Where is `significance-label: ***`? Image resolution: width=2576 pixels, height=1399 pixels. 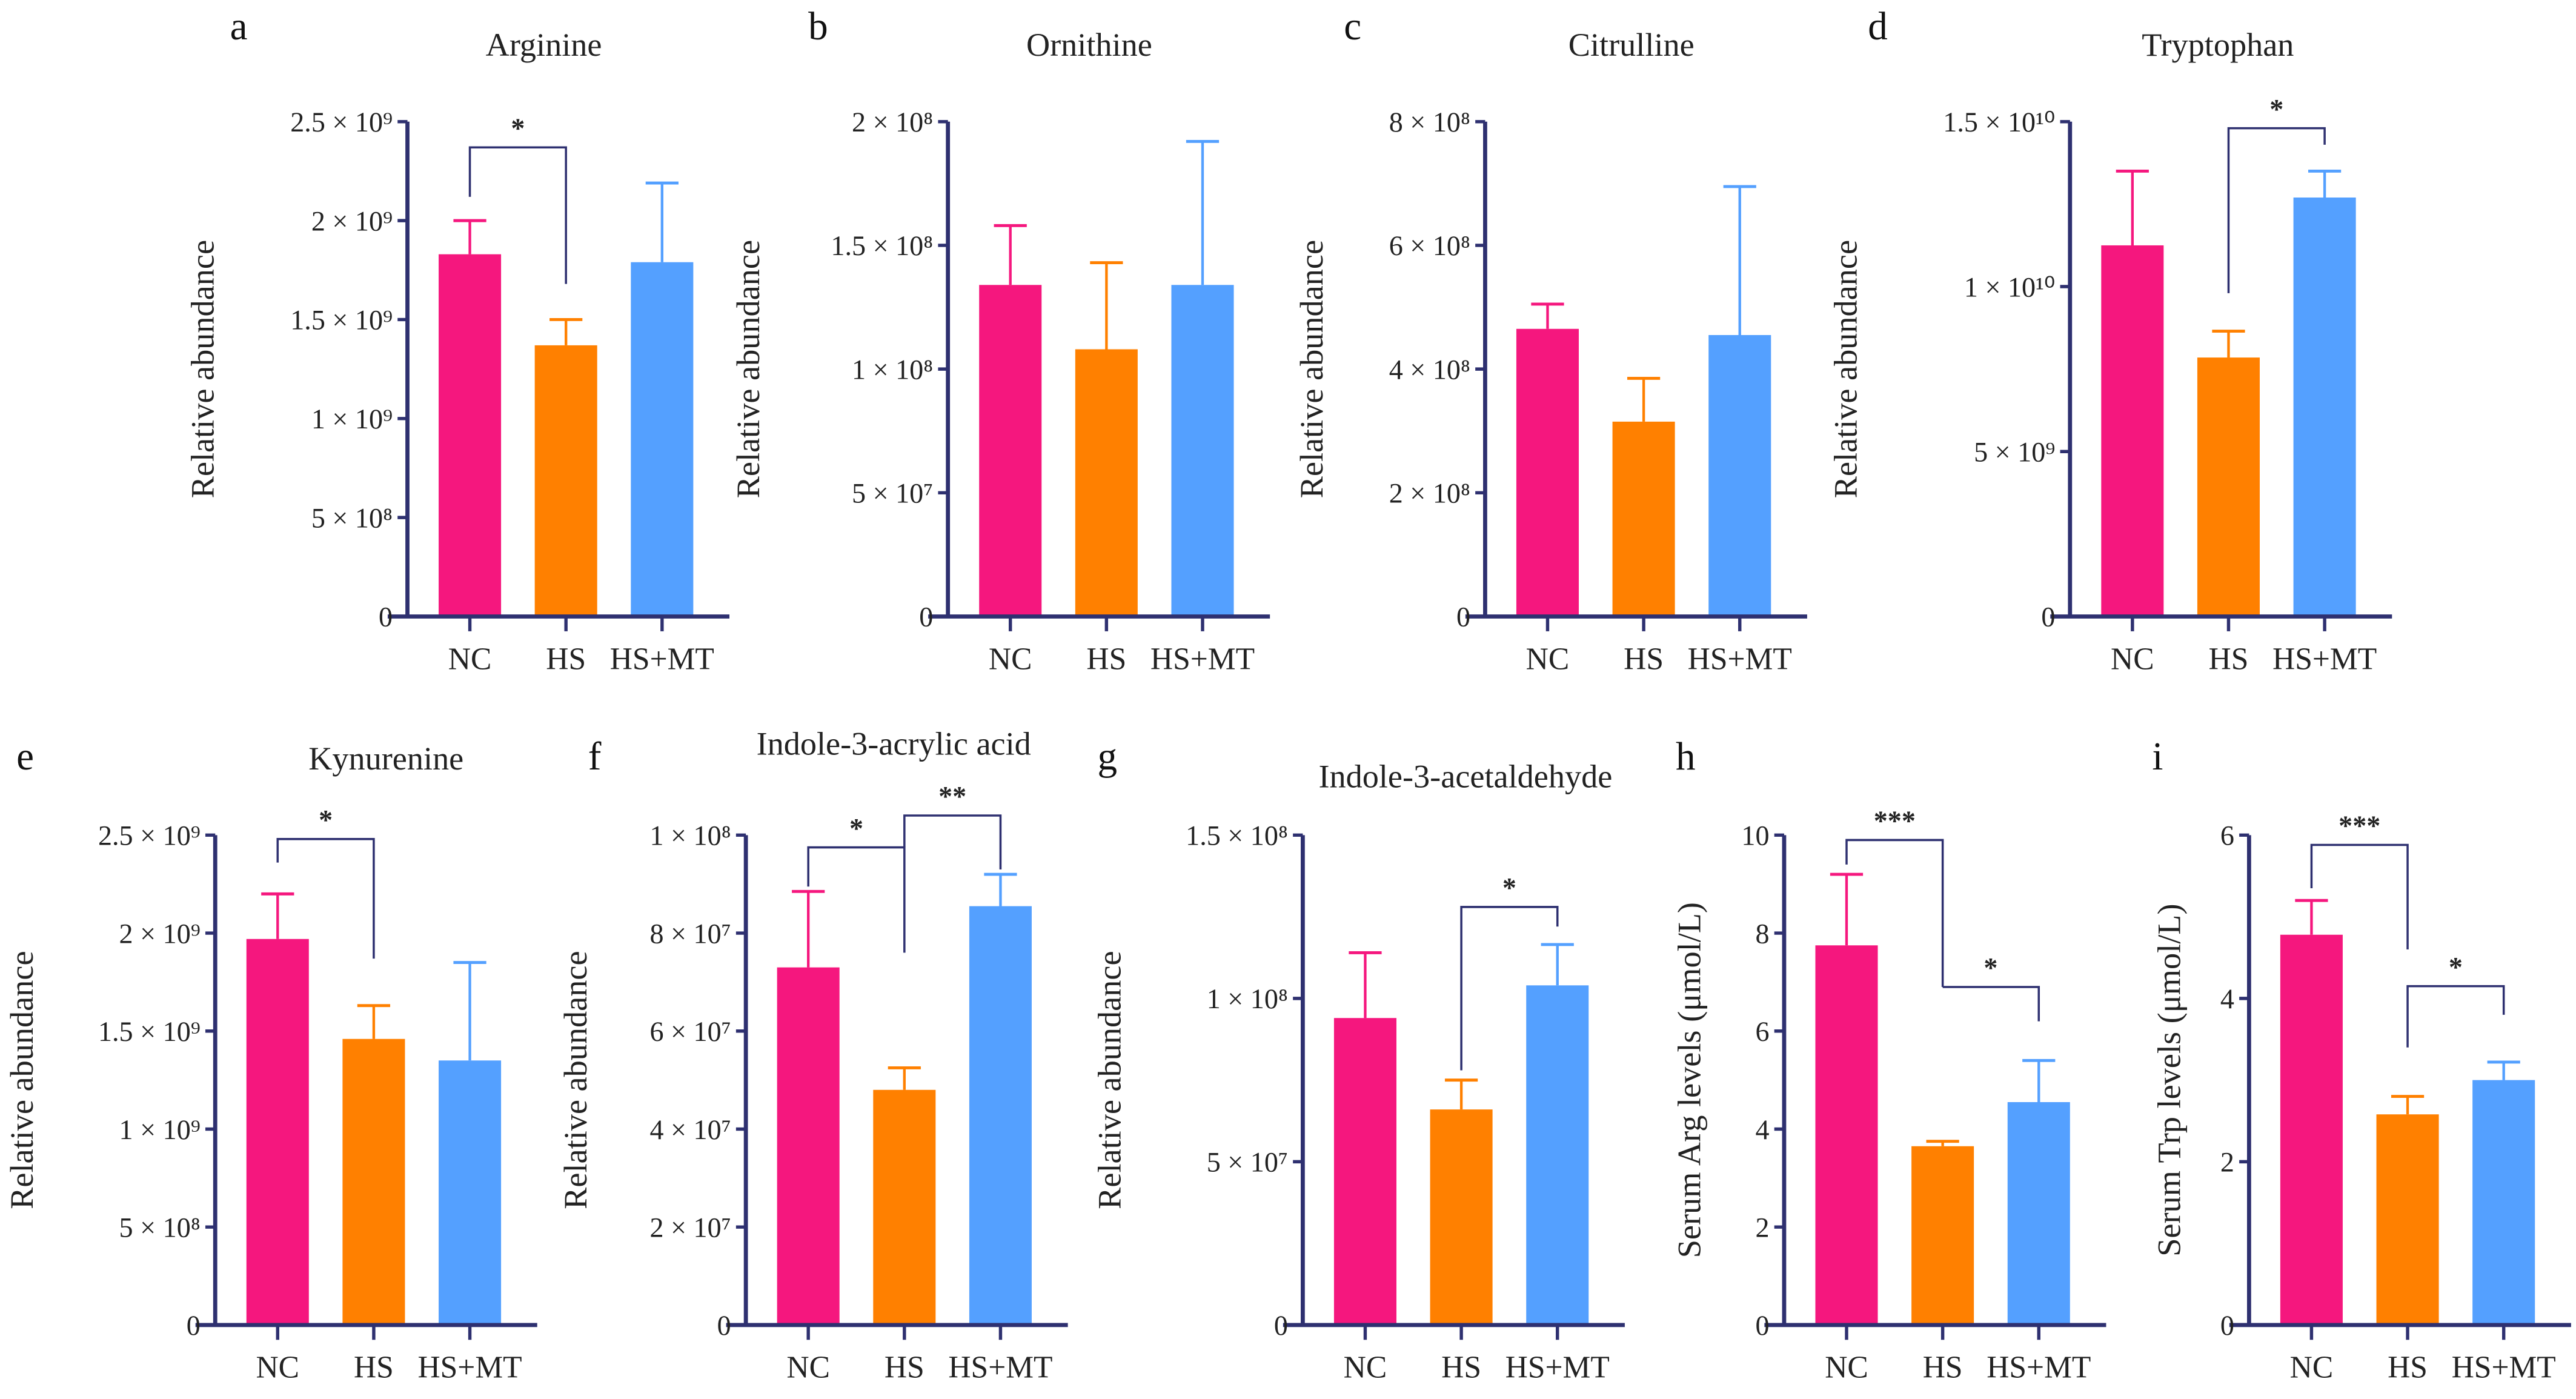 significance-label: *** is located at coordinates (1895, 820).